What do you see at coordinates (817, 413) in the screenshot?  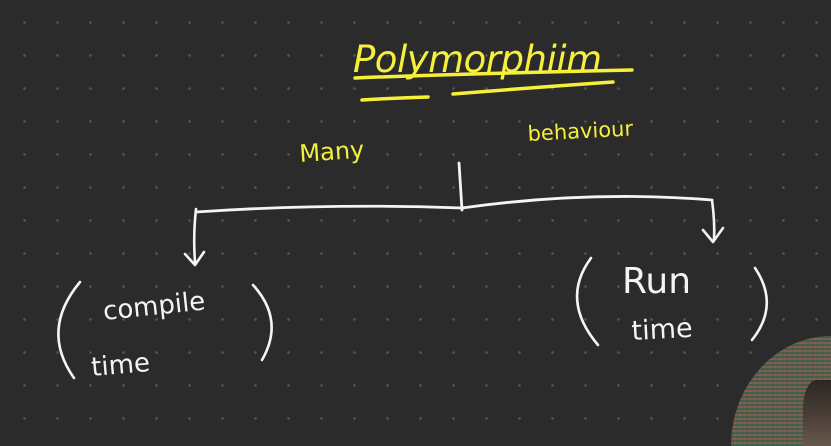 I see `presenter-figure` at bounding box center [817, 413].